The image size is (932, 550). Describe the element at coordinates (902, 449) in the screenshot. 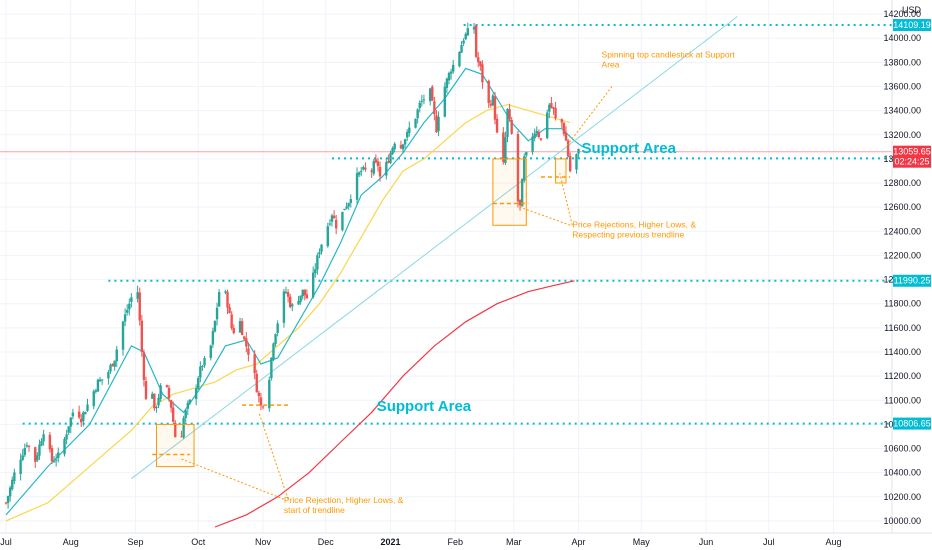

I see `price-tick-label: 10600.00` at that location.